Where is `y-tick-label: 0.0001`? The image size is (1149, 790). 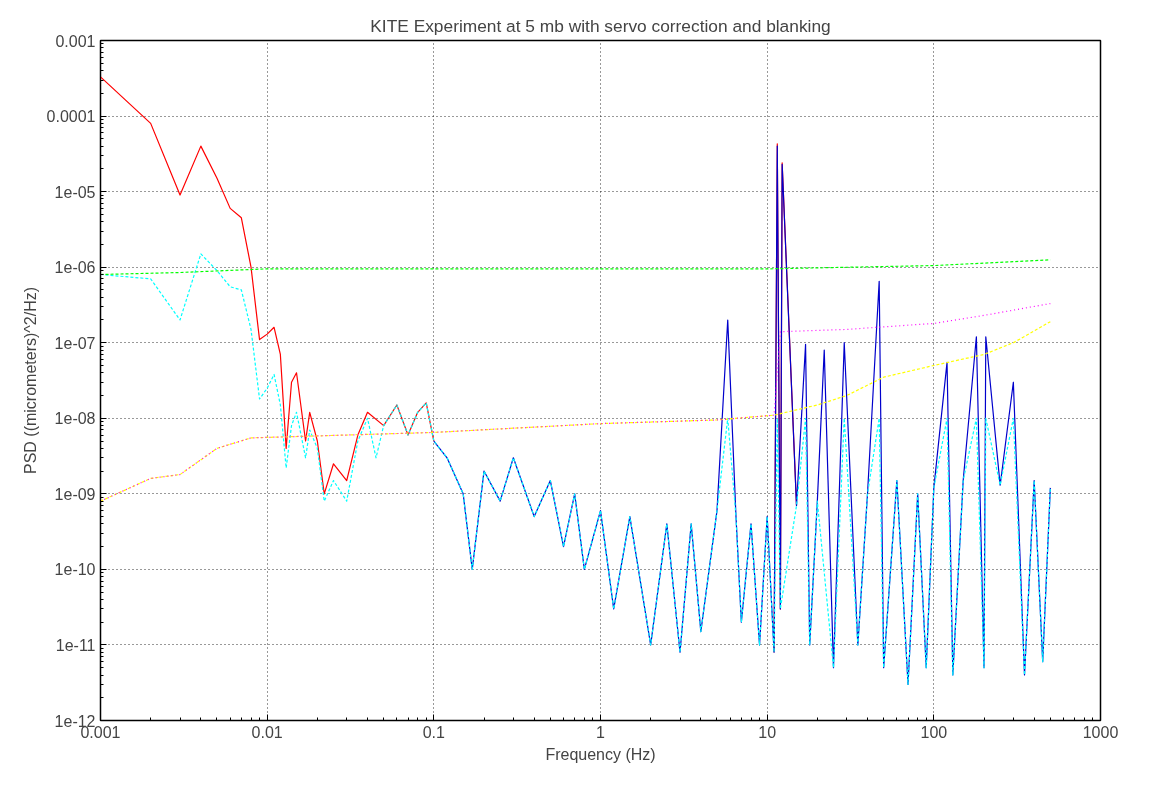 y-tick-label: 0.0001 is located at coordinates (71, 117).